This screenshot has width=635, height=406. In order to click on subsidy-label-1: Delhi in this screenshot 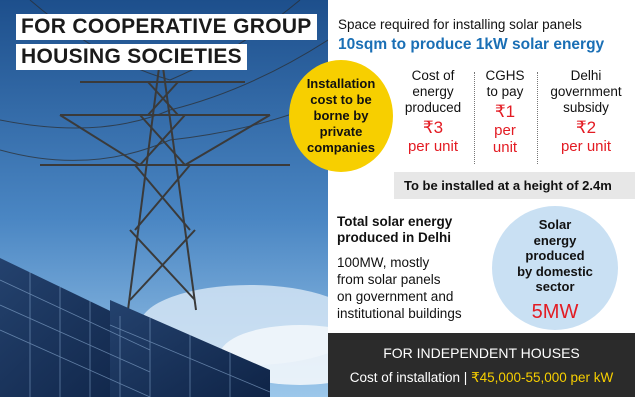, I will do `click(586, 75)`.